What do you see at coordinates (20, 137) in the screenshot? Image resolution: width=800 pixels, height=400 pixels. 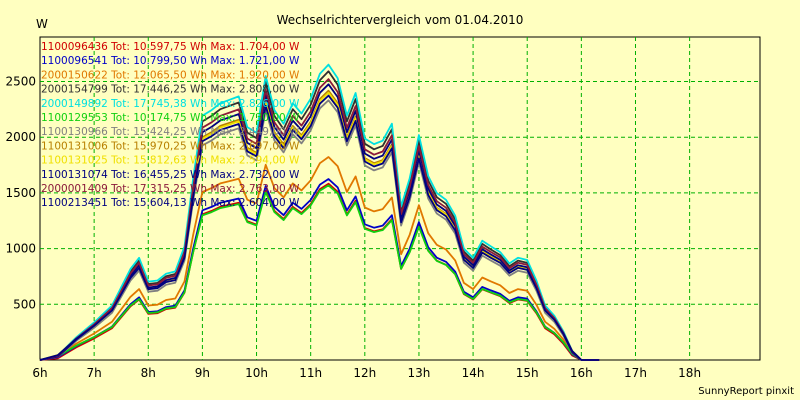 I see `y-tick-label: 2000` at bounding box center [20, 137].